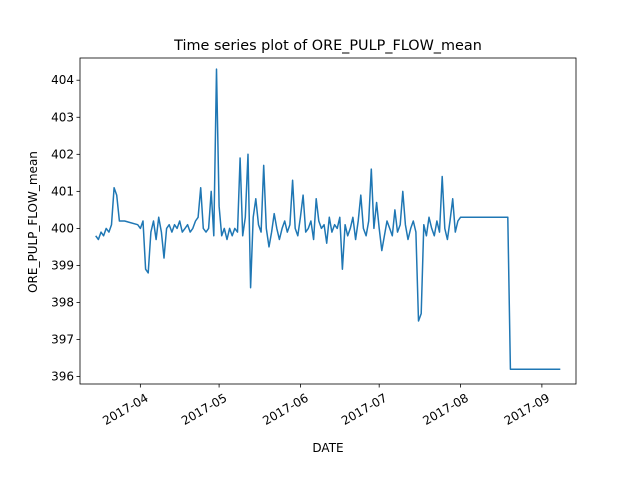 This screenshot has width=640, height=480. Describe the element at coordinates (285, 409) in the screenshot. I see `x-tick-label: 2017-06` at that location.